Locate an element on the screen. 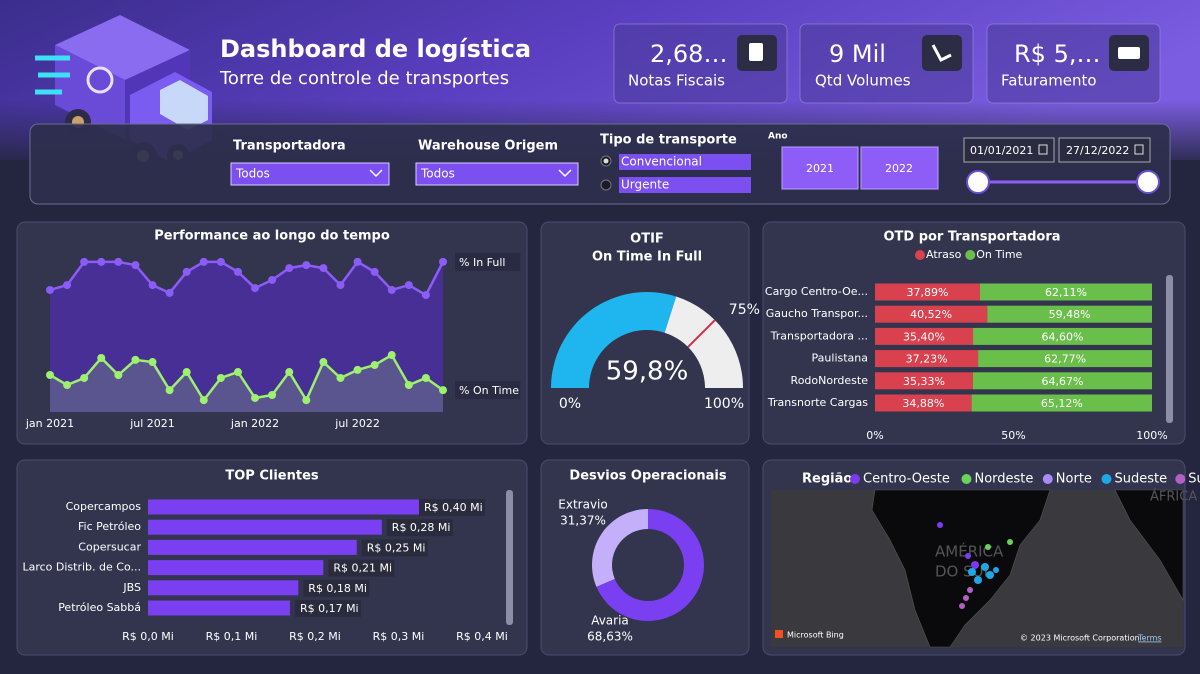 This screenshot has width=1200, height=674. category-label: Fic Petróleo is located at coordinates (109, 526).